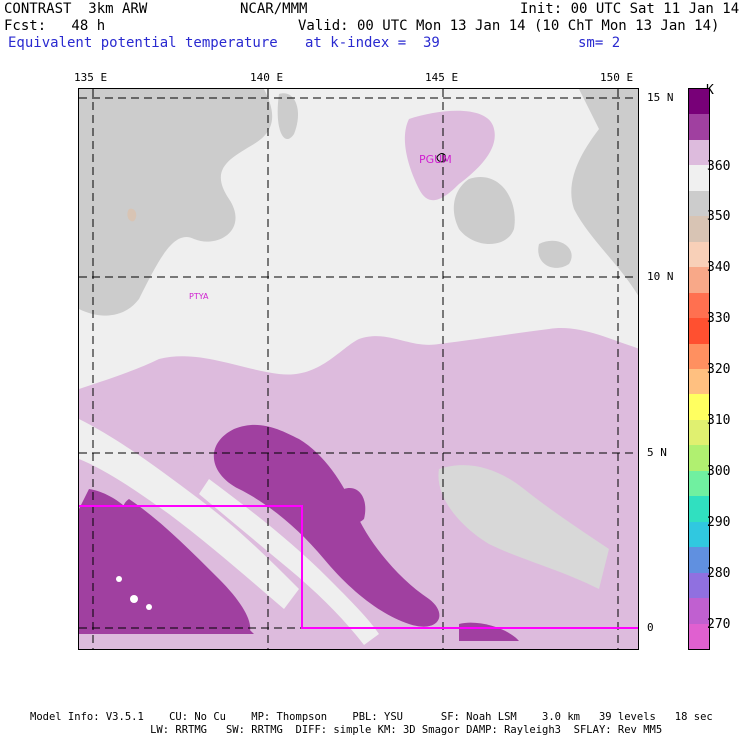  I want to click on coastline-guam, so click(441, 158).